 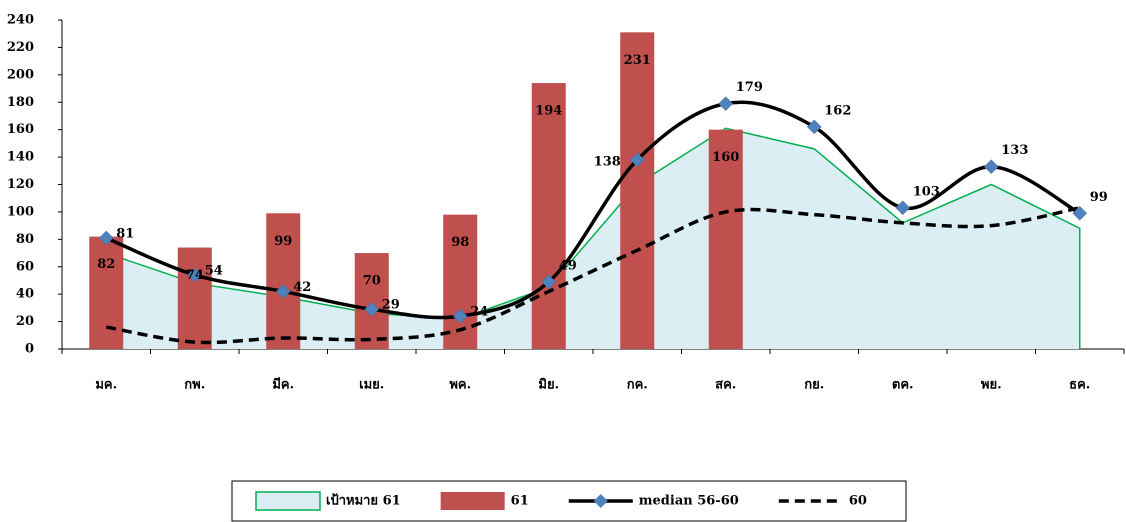 What do you see at coordinates (725, 157) in the screenshot?
I see `bar-label: 160` at bounding box center [725, 157].